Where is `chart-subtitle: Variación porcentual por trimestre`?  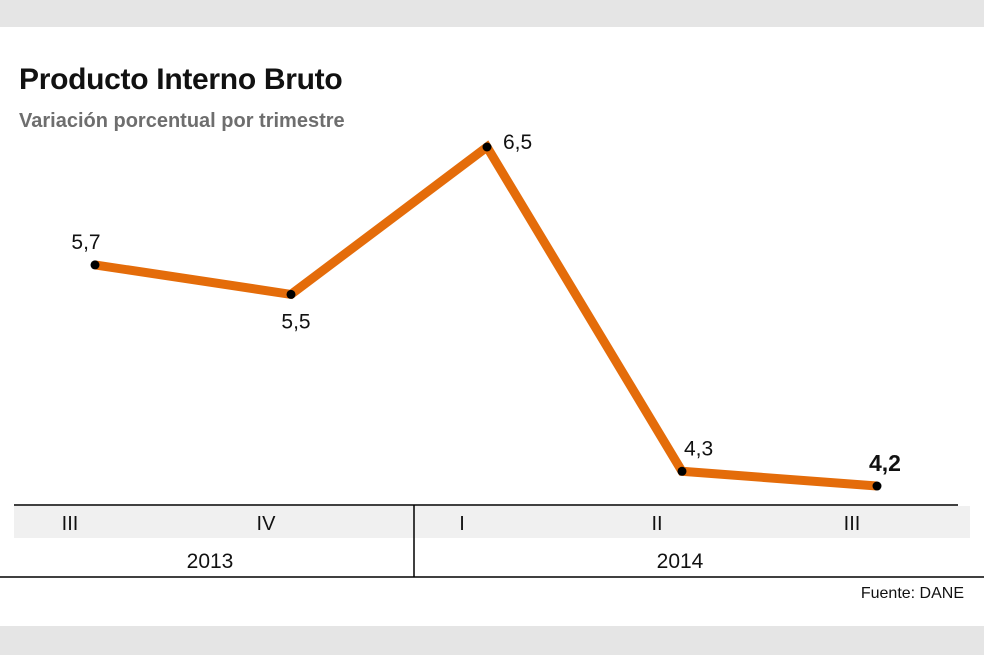
chart-subtitle: Variación porcentual por trimestre is located at coordinates (182, 121).